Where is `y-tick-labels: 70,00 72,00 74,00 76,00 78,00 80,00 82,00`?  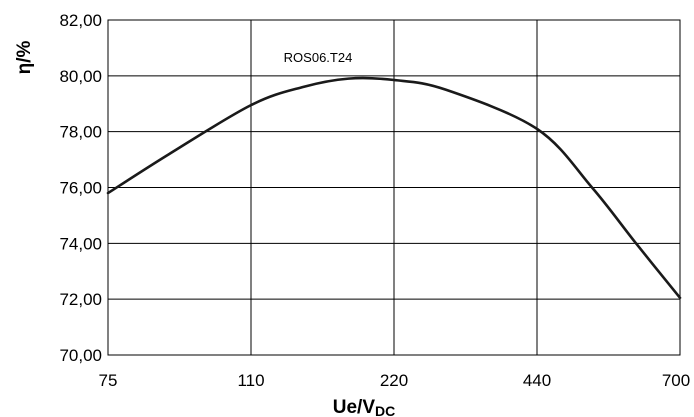 y-tick-labels: 70,00 72,00 74,00 76,00 78,00 80,00 82,00 is located at coordinates (80, 188).